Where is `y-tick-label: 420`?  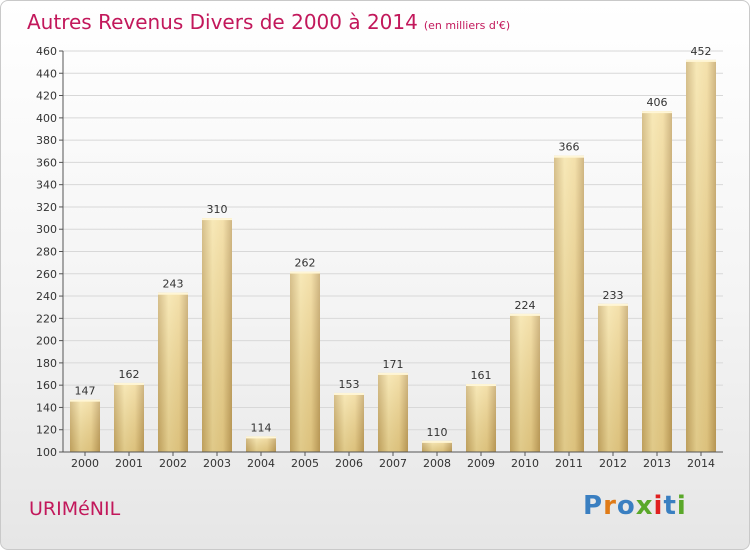
y-tick-label: 420 is located at coordinates (46, 96).